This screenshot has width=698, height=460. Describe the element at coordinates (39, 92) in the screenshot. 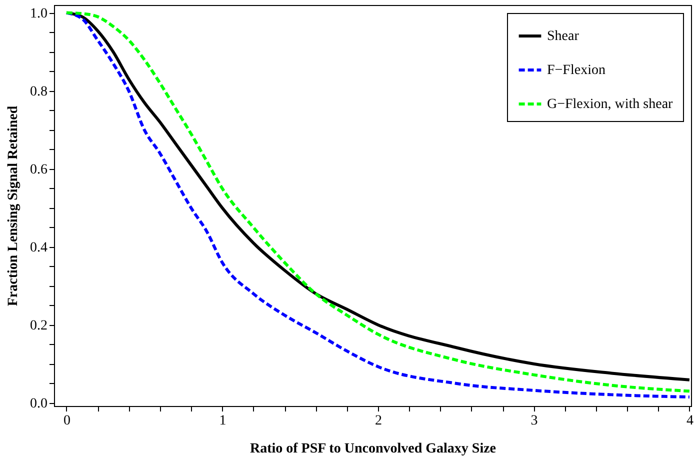

I see `y-tick-label: 0.8` at that location.